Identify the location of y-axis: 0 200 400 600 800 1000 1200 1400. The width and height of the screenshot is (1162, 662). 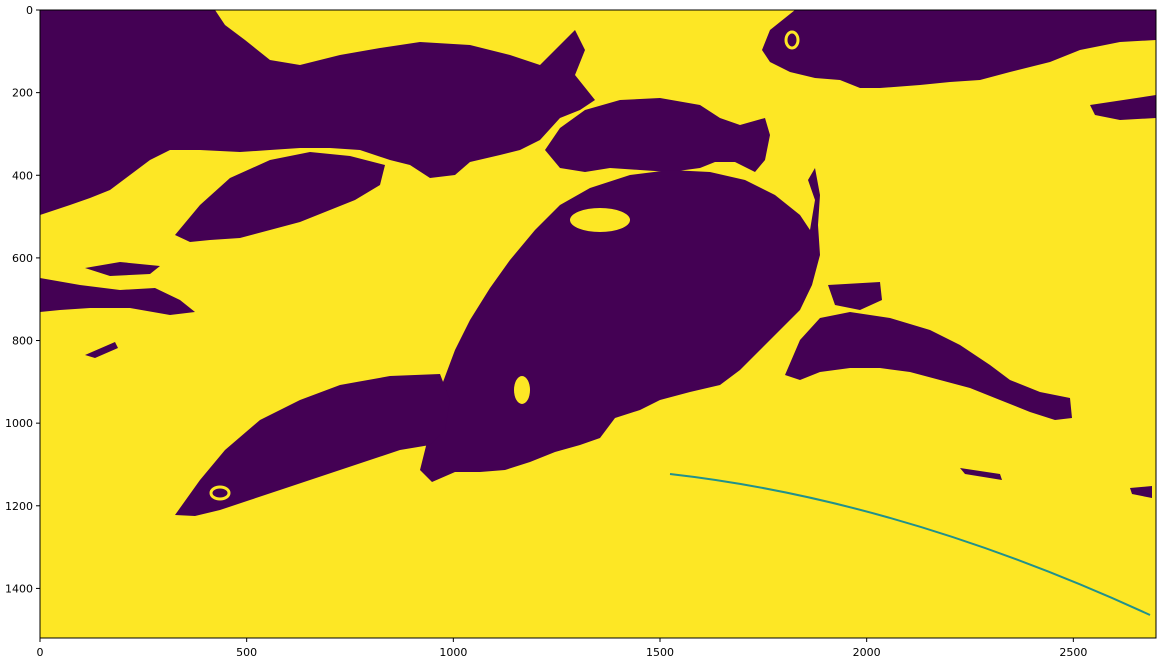
(22, 299).